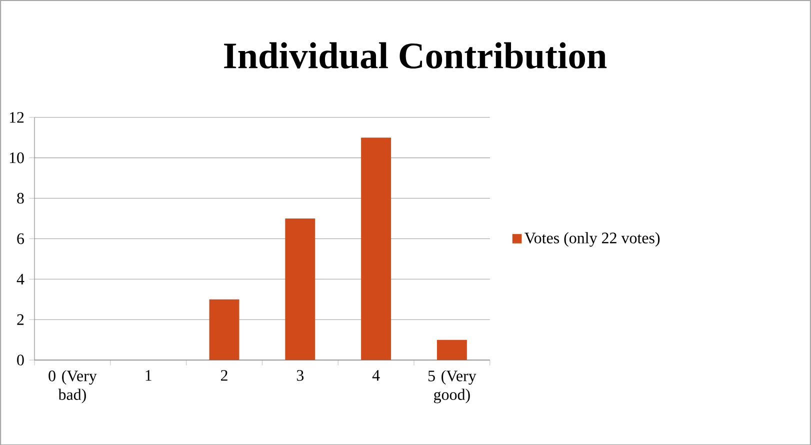 The height and width of the screenshot is (445, 811). Describe the element at coordinates (300, 375) in the screenshot. I see `x-tick-label: 3` at that location.